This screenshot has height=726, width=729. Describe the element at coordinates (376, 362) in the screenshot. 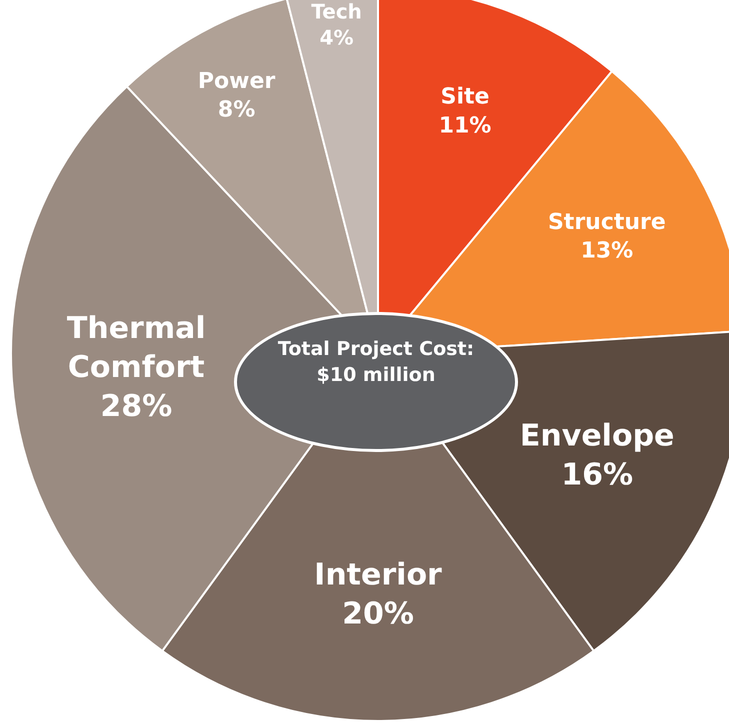

I see `text: Total Project Cost: $10 million` at that location.